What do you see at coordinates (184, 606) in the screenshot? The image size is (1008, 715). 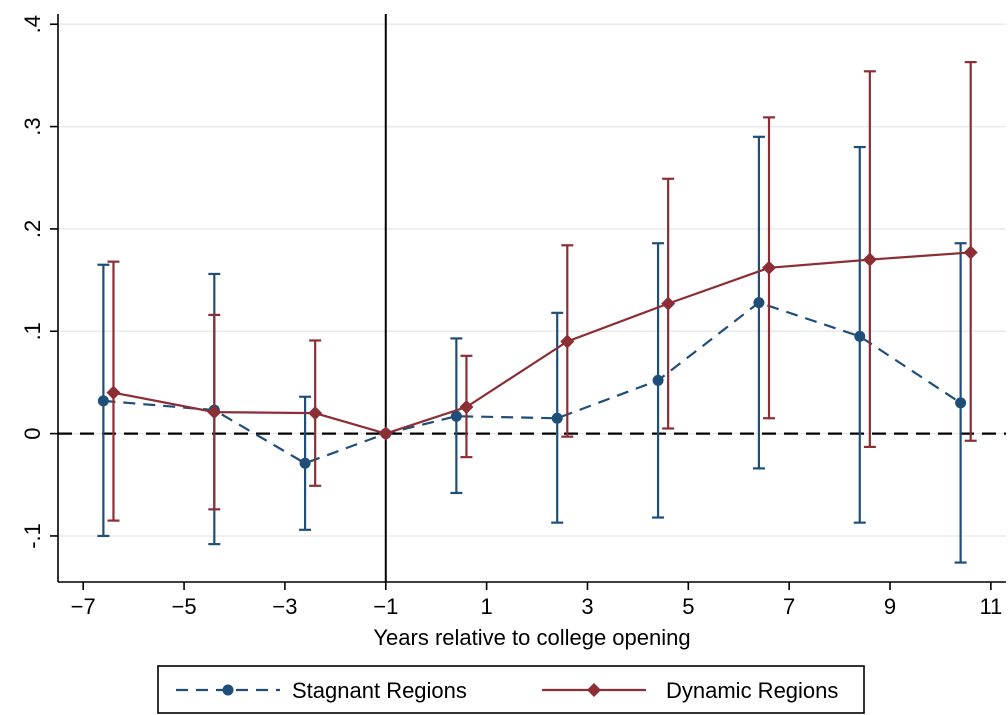 I see `x-tick-label: −5` at bounding box center [184, 606].